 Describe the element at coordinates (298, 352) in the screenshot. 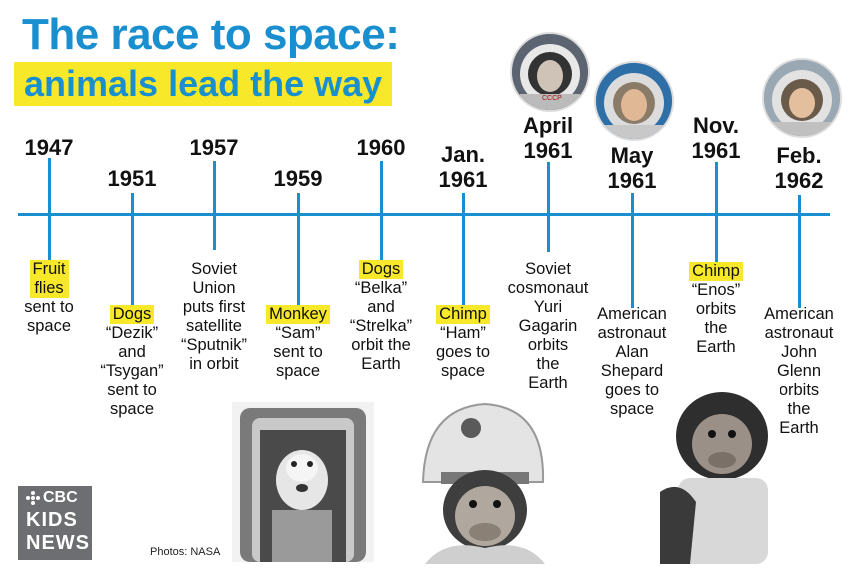

I see `event-description: “Sam” sent to space` at that location.